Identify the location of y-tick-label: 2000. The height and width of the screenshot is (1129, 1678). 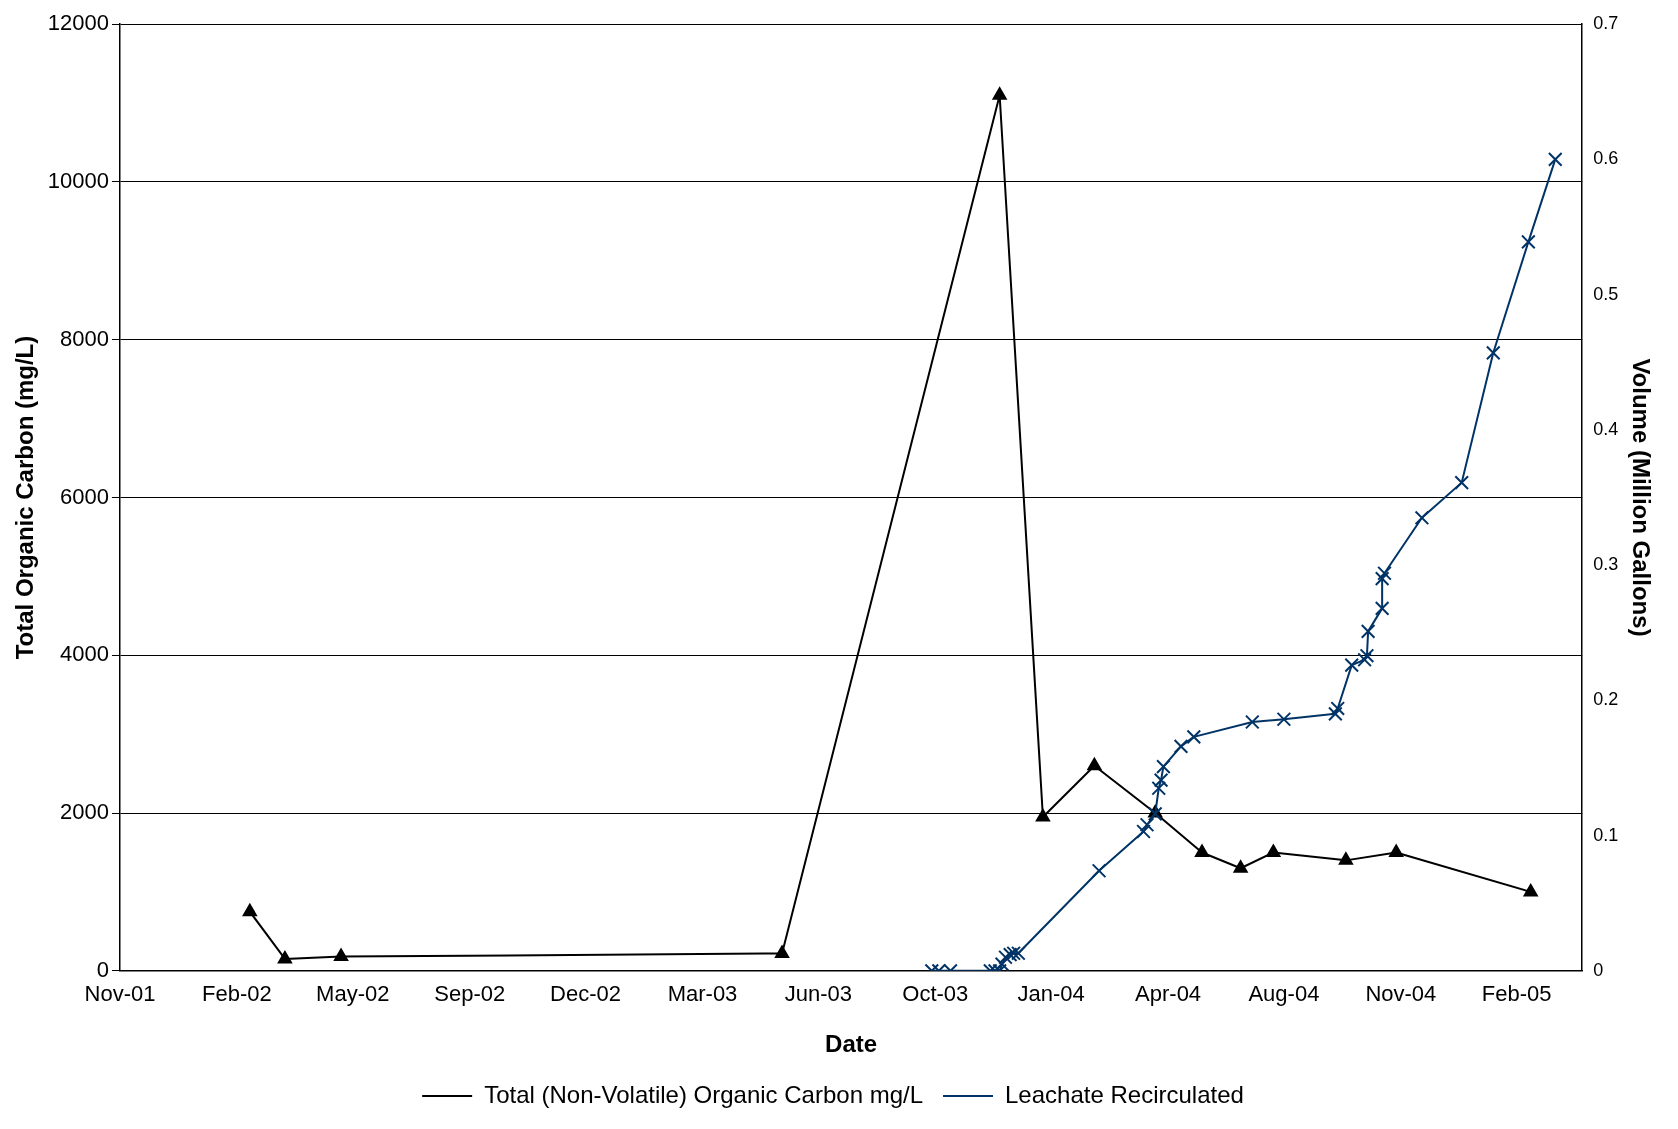
(84, 812).